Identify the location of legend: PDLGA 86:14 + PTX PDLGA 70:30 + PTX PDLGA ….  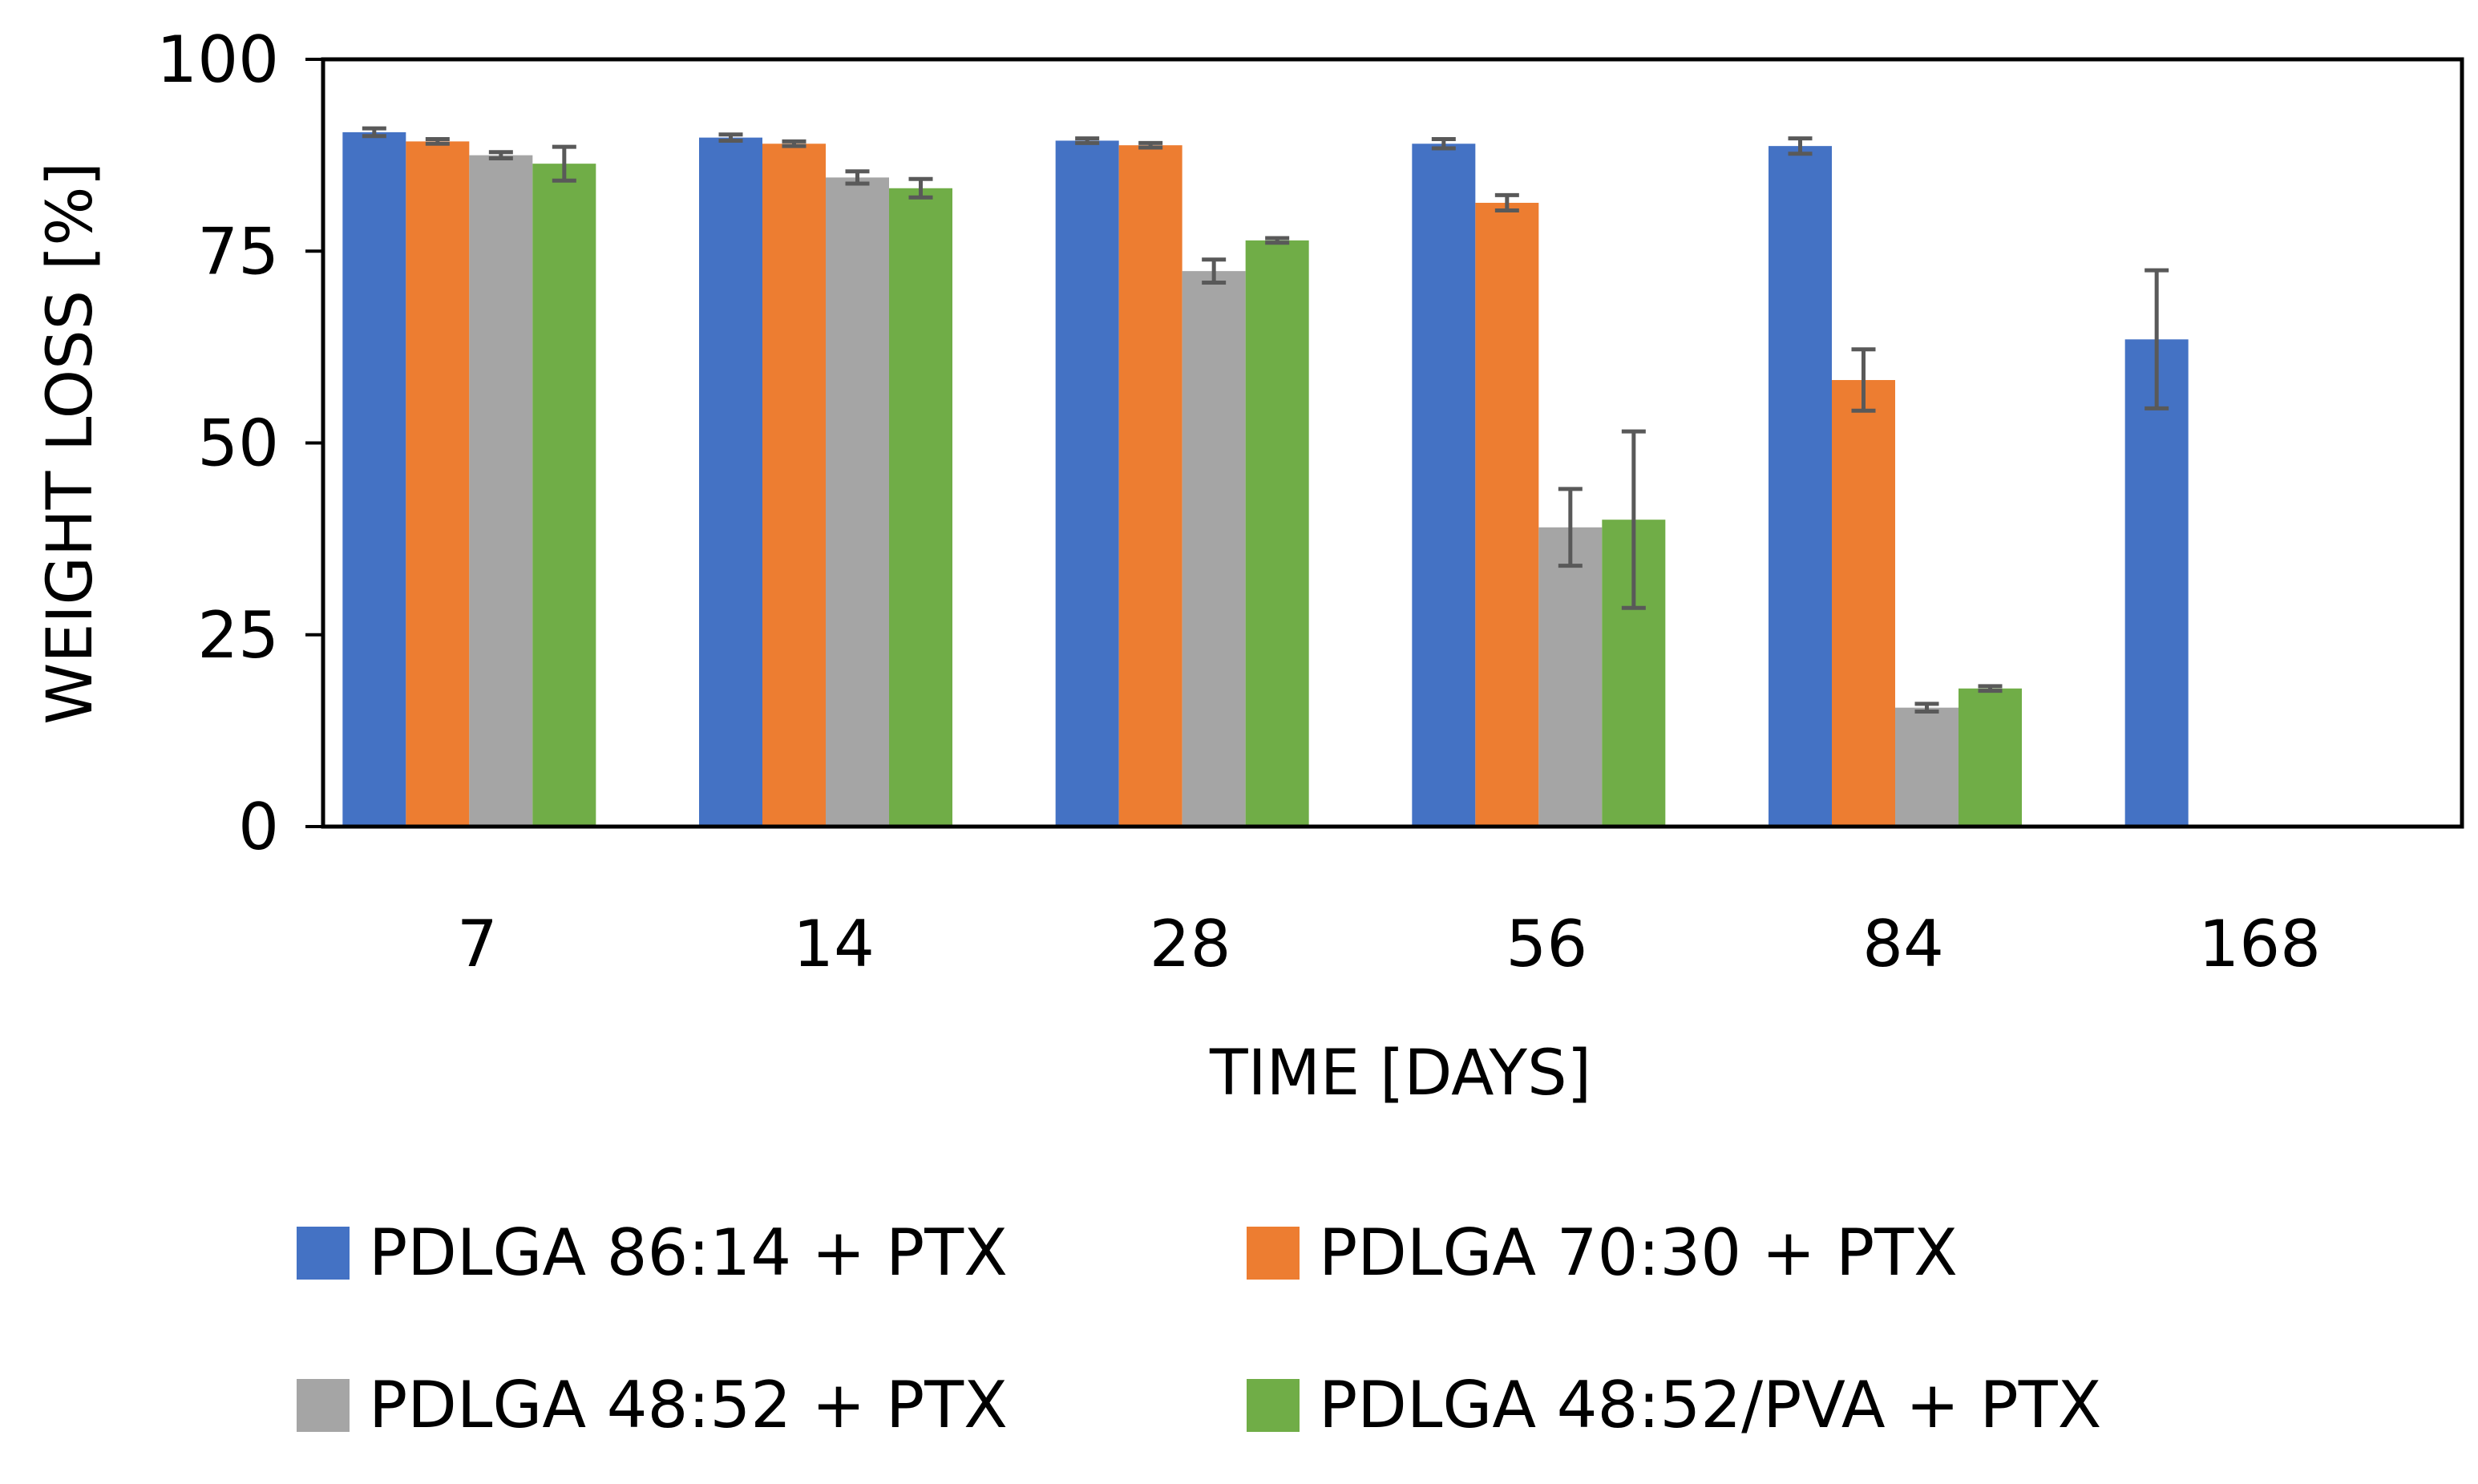
(1199, 1328).